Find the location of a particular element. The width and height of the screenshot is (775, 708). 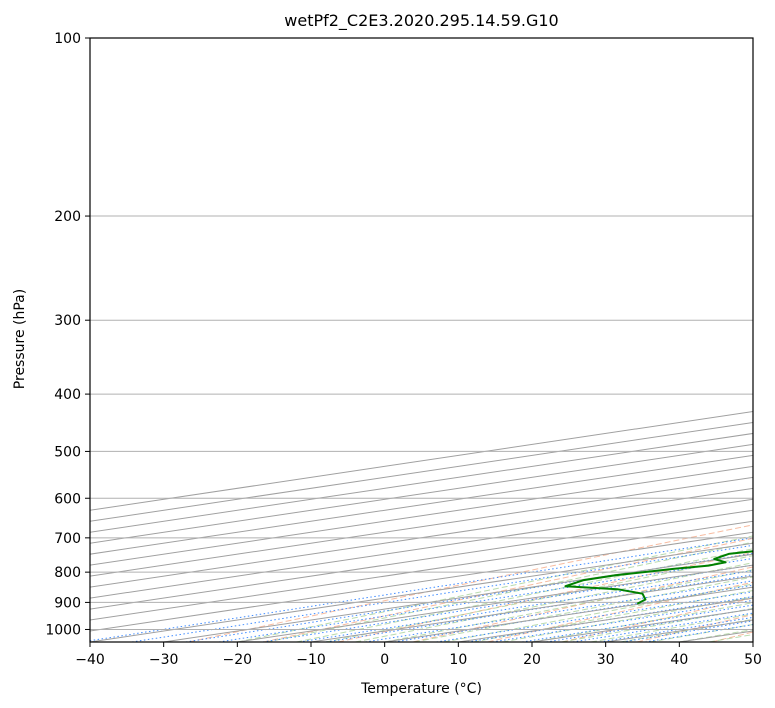

y-tick-label: 200 is located at coordinates (67, 217).